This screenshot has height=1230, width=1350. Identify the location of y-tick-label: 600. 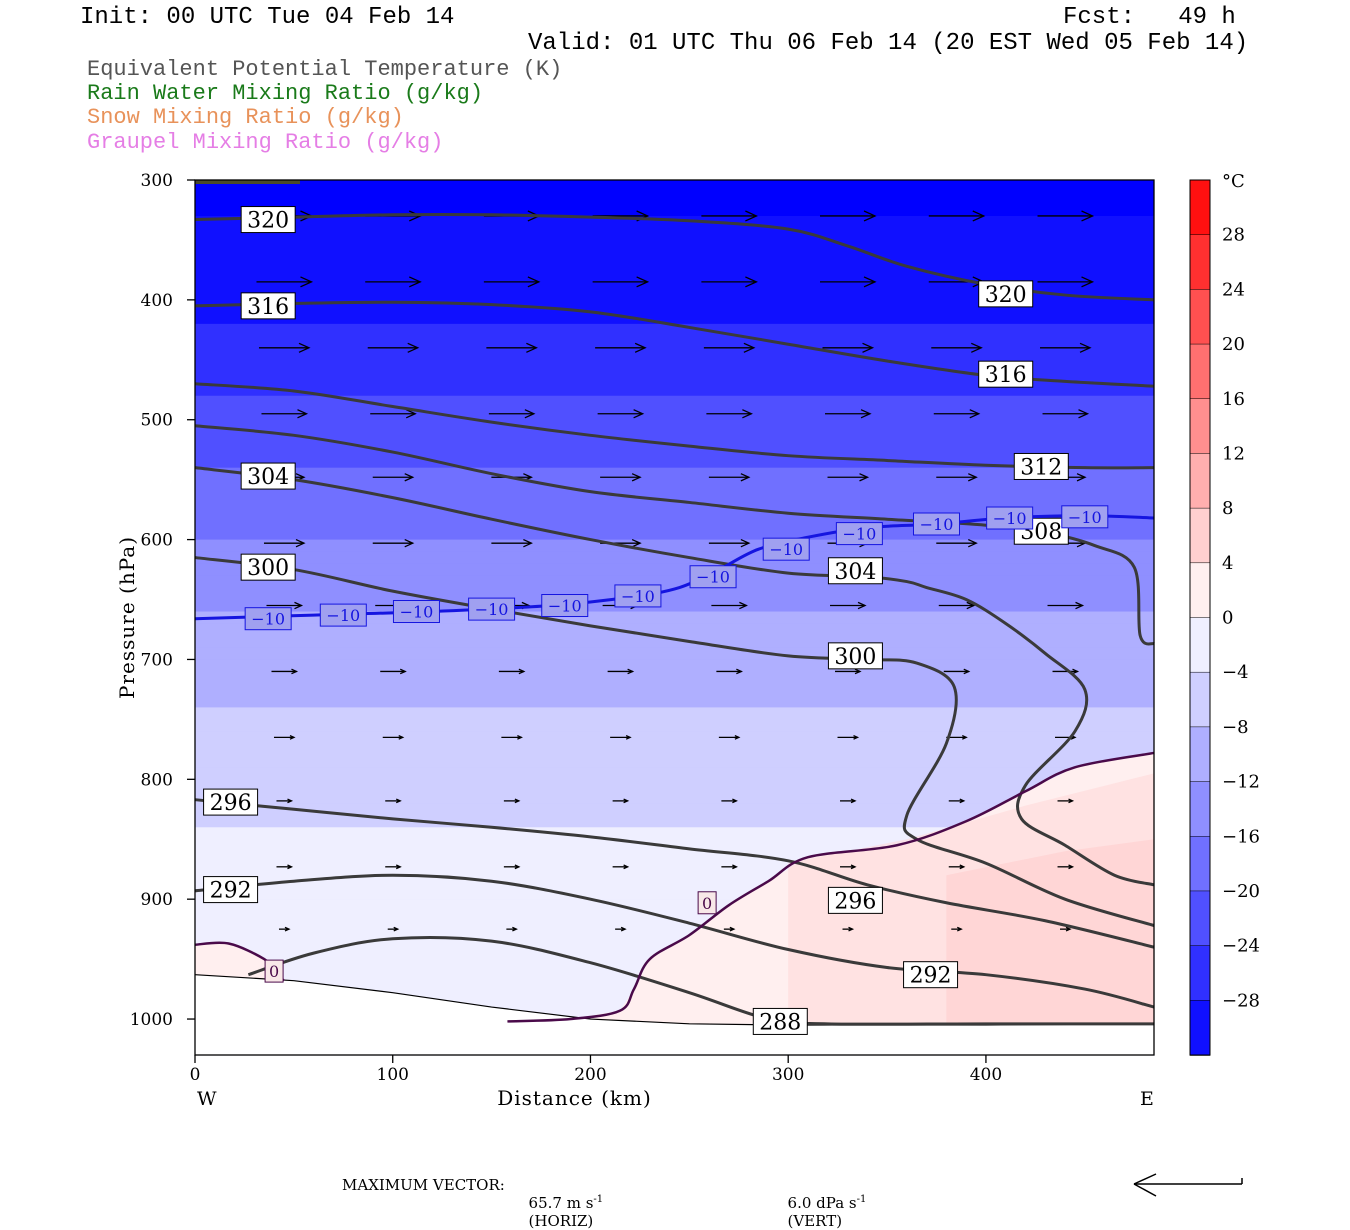
(157, 541).